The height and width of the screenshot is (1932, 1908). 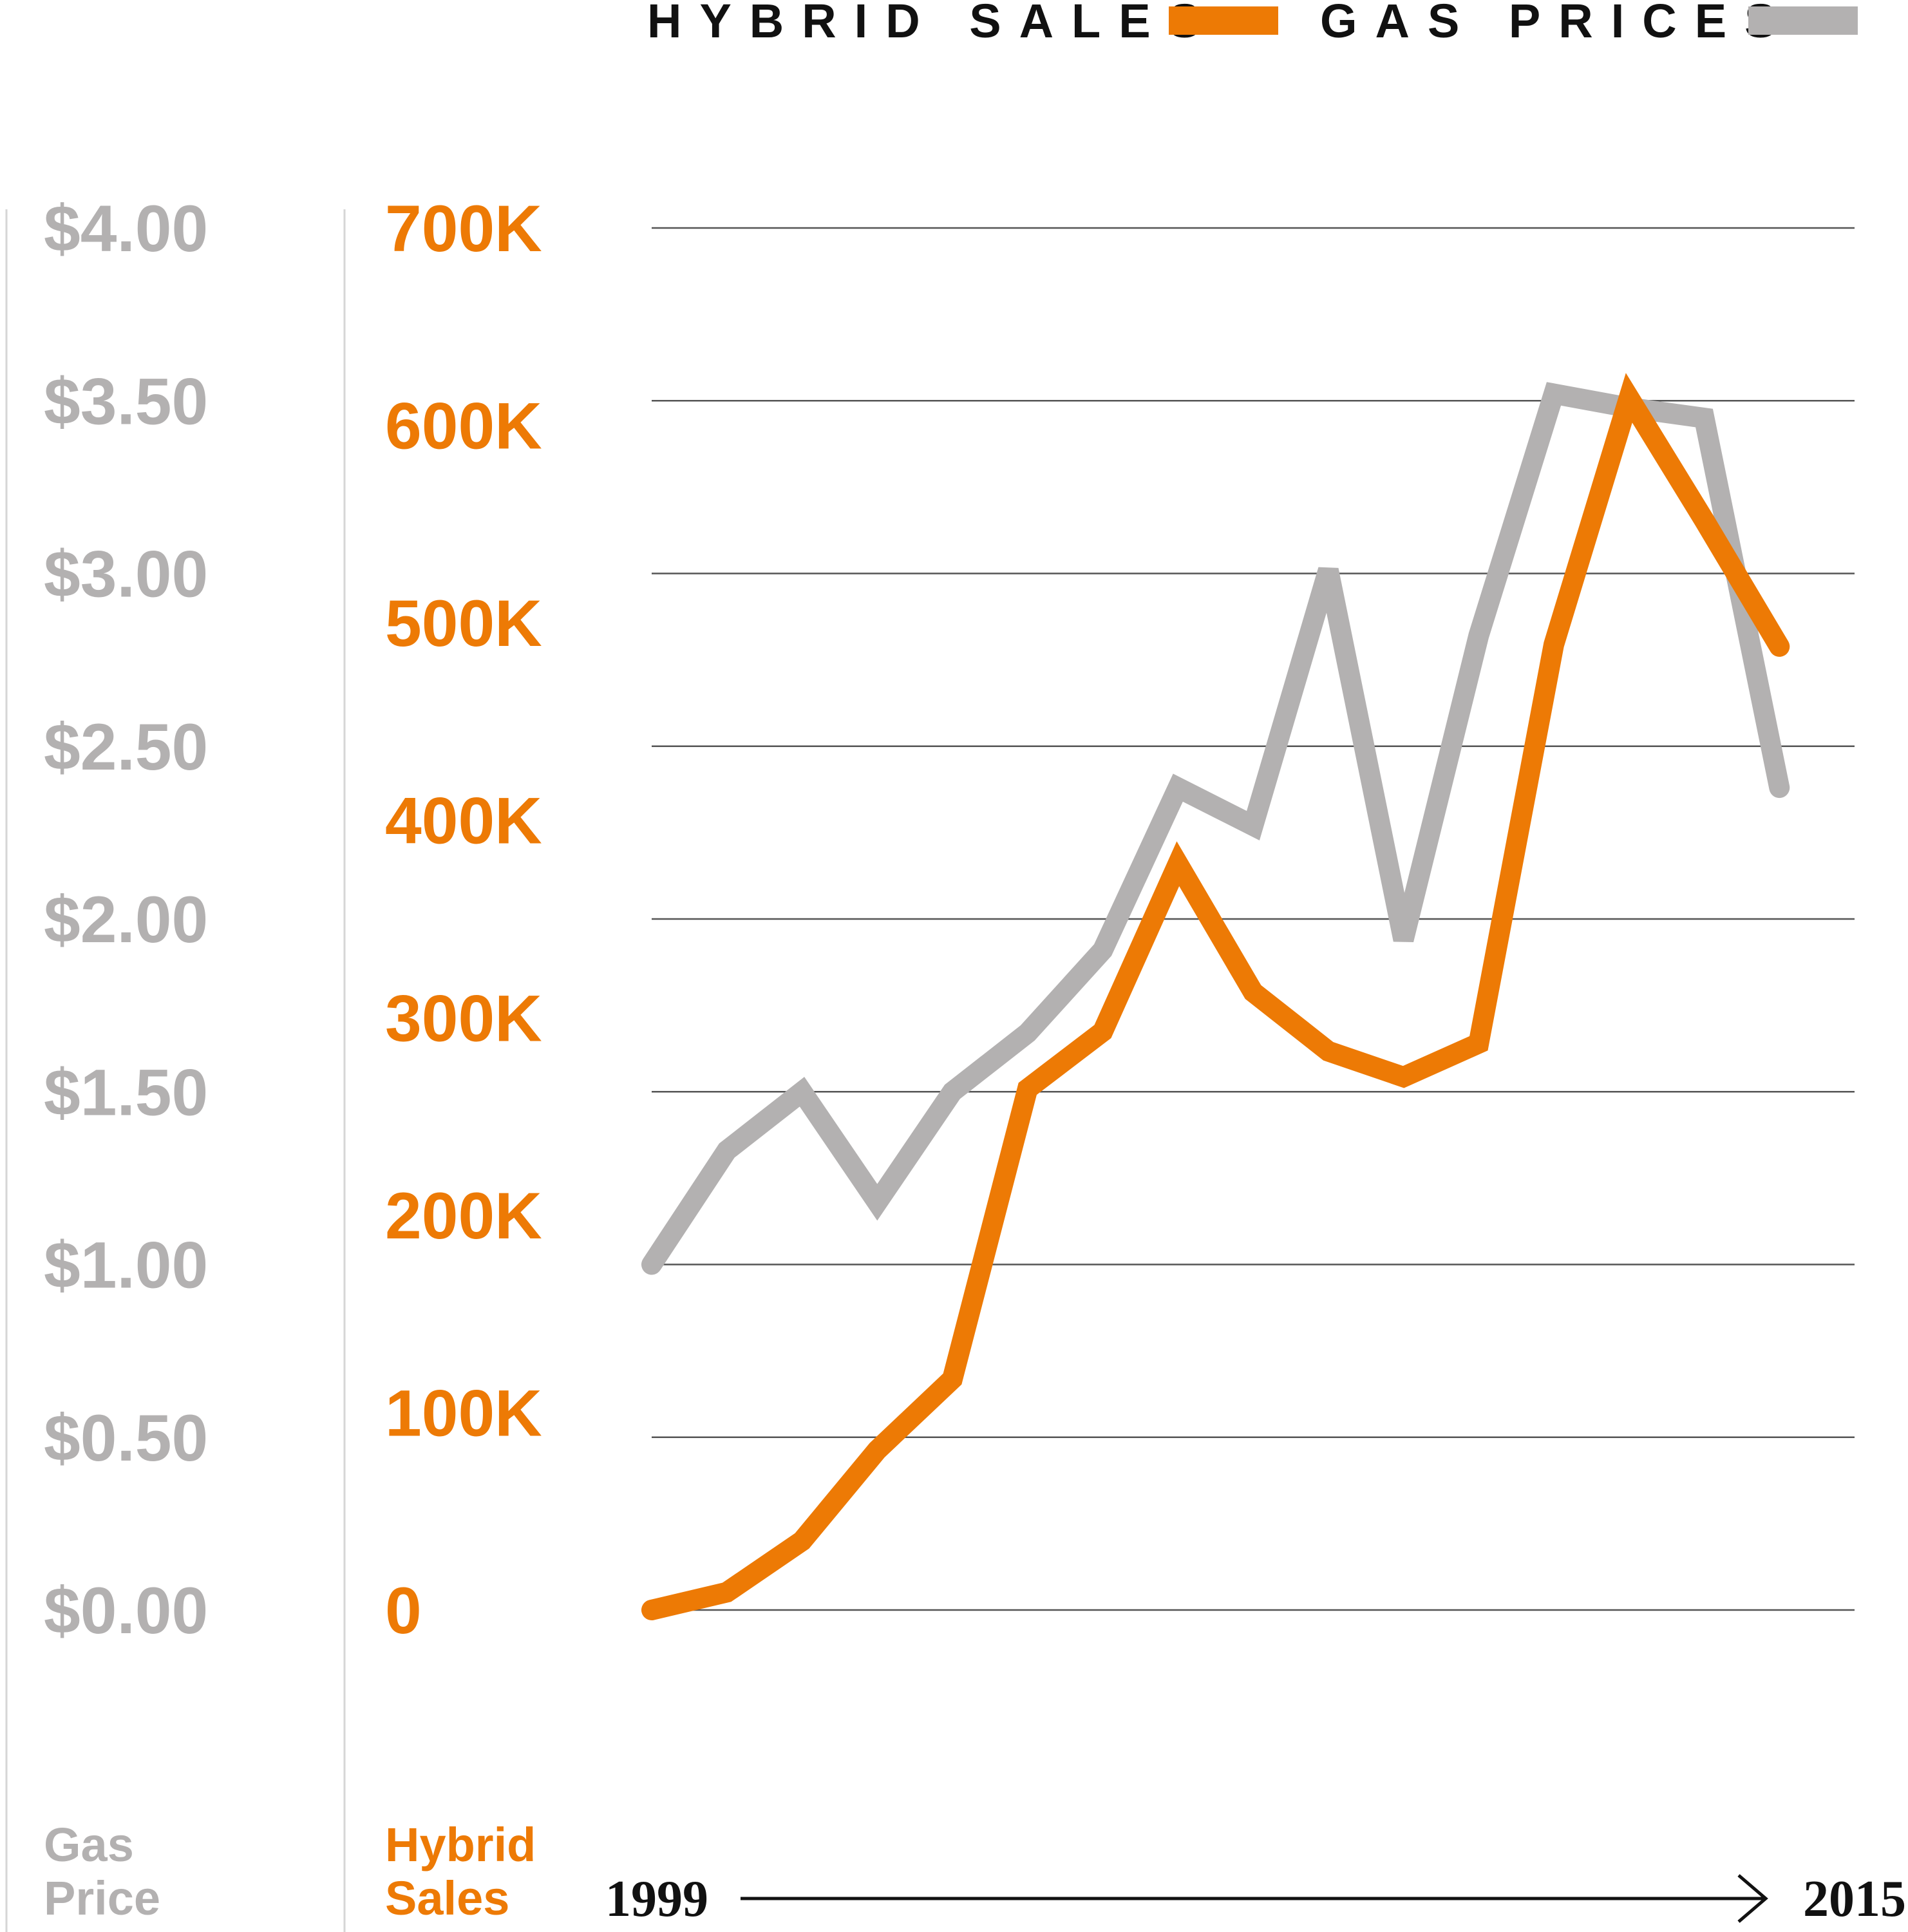 What do you see at coordinates (126, 1610) in the screenshot?
I see `gas-price-tick-label: $0.00` at bounding box center [126, 1610].